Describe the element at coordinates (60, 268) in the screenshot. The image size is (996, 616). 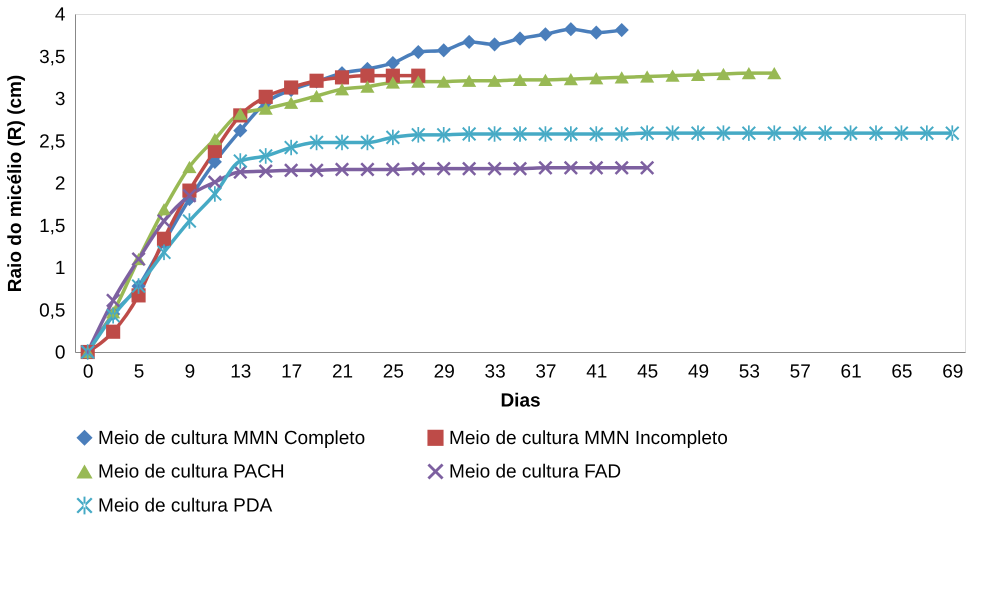
I see `y-tick-label: 1` at that location.